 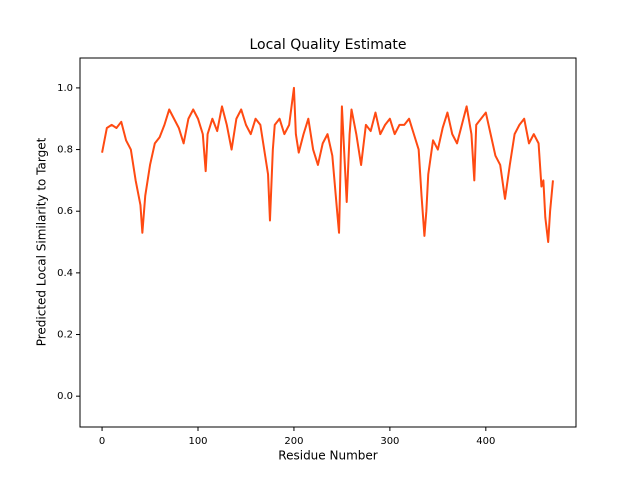 I want to click on y-axis-label: Predicted Local Similarity to Target, so click(x=42, y=241).